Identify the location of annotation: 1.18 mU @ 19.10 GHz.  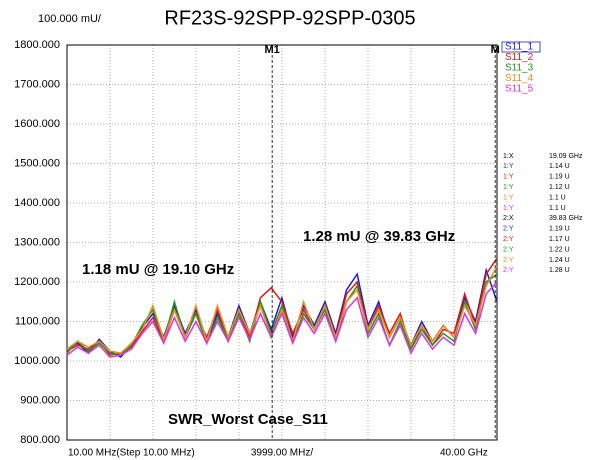
(158, 269).